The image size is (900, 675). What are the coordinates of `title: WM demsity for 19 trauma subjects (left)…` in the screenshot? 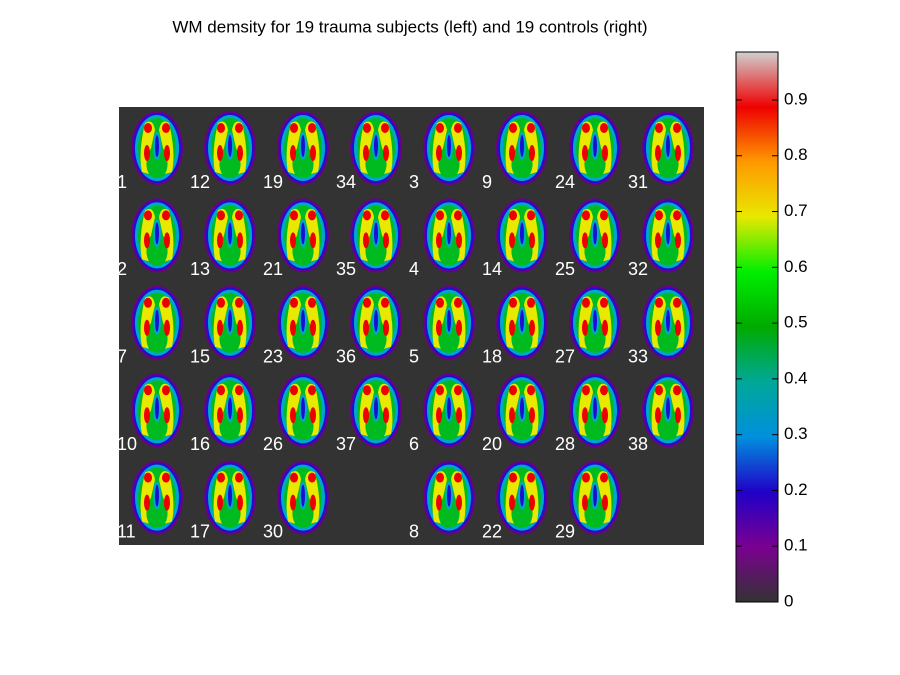 It's located at (409, 26).